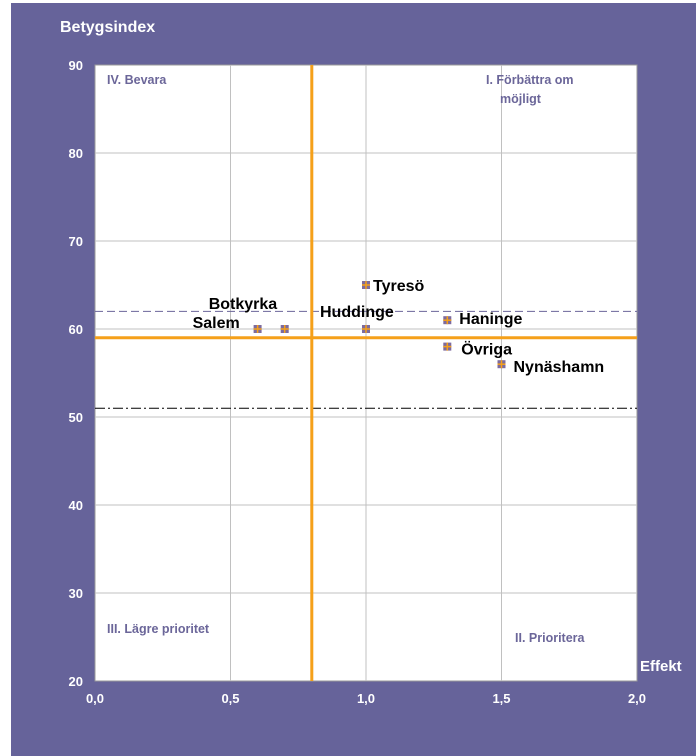 This screenshot has height=756, width=697. I want to click on quadrant-label-top-left: IV. Bevara, so click(137, 80).